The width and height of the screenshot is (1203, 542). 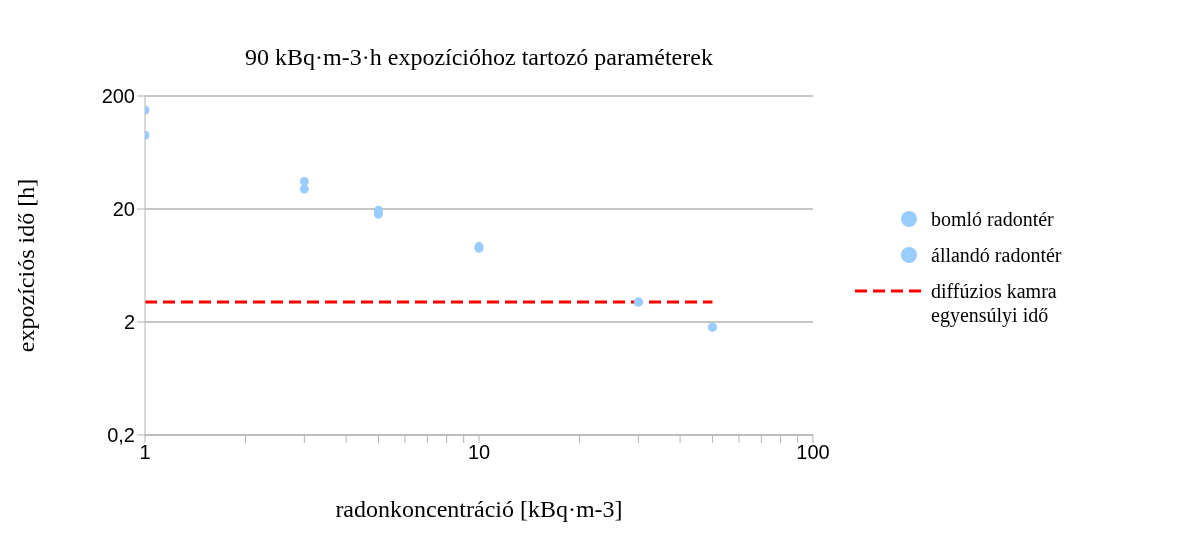 What do you see at coordinates (118, 96) in the screenshot?
I see `y-tick-label: 200` at bounding box center [118, 96].